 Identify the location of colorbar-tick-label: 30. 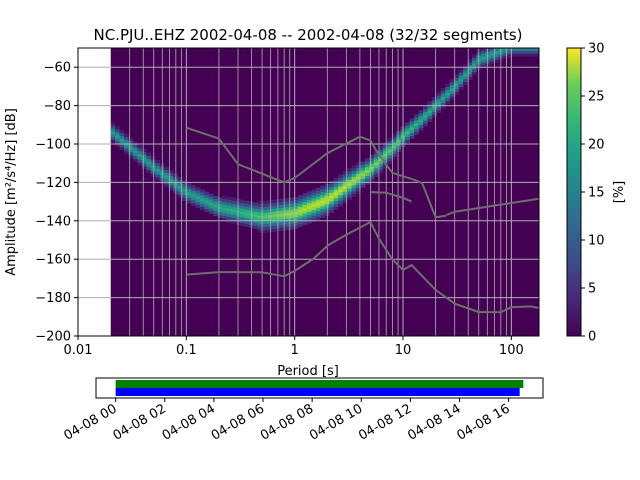
(596, 49).